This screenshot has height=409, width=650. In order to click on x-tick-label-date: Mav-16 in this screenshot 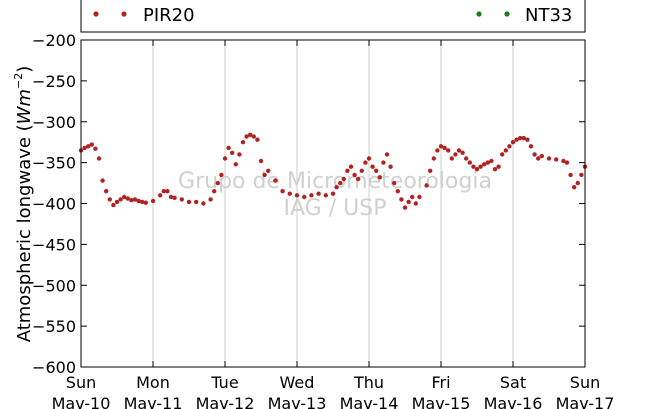, I will do `click(513, 401)`.